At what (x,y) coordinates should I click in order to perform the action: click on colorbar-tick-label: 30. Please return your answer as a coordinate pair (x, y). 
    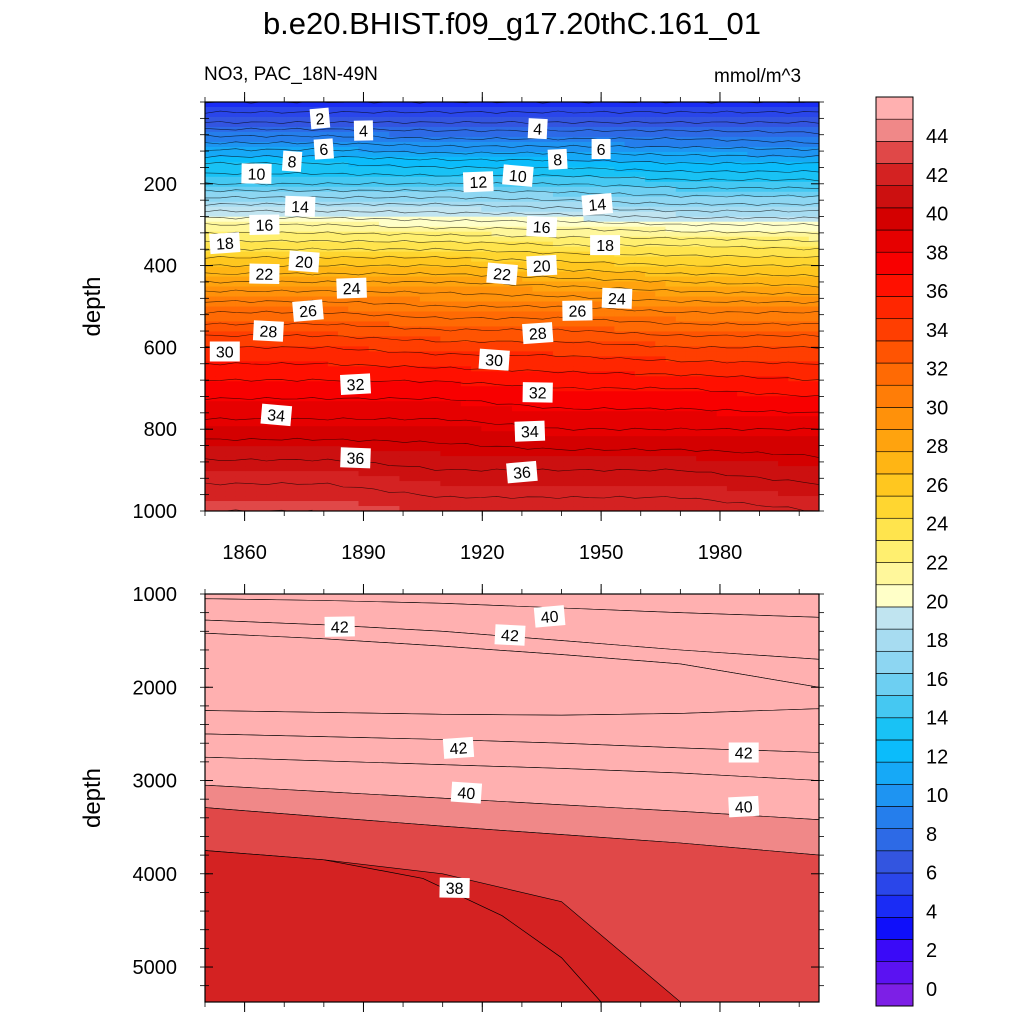
    Looking at the image, I should click on (937, 408).